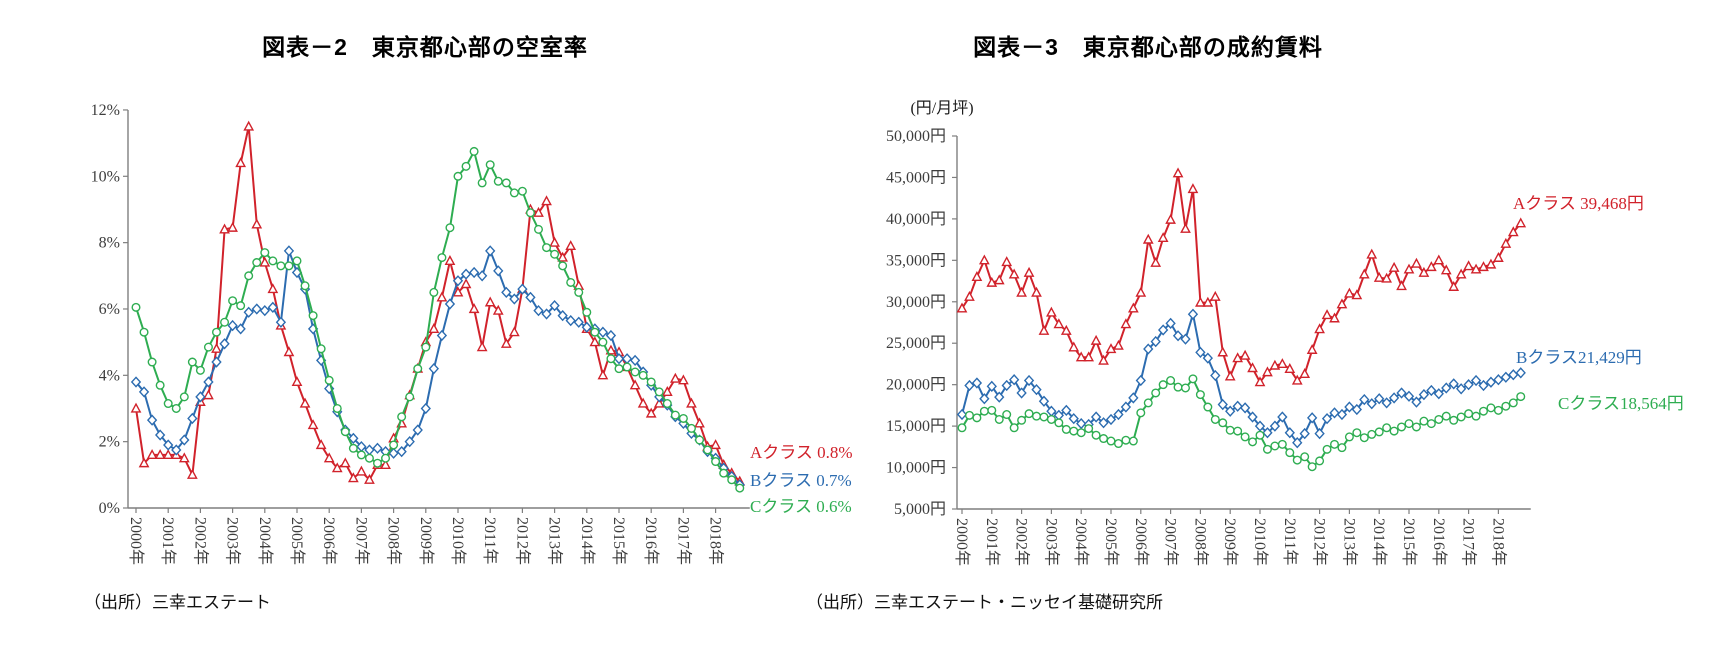 The height and width of the screenshot is (648, 1719). I want to click on x-tick-label: 2014年, so click(1379, 542).